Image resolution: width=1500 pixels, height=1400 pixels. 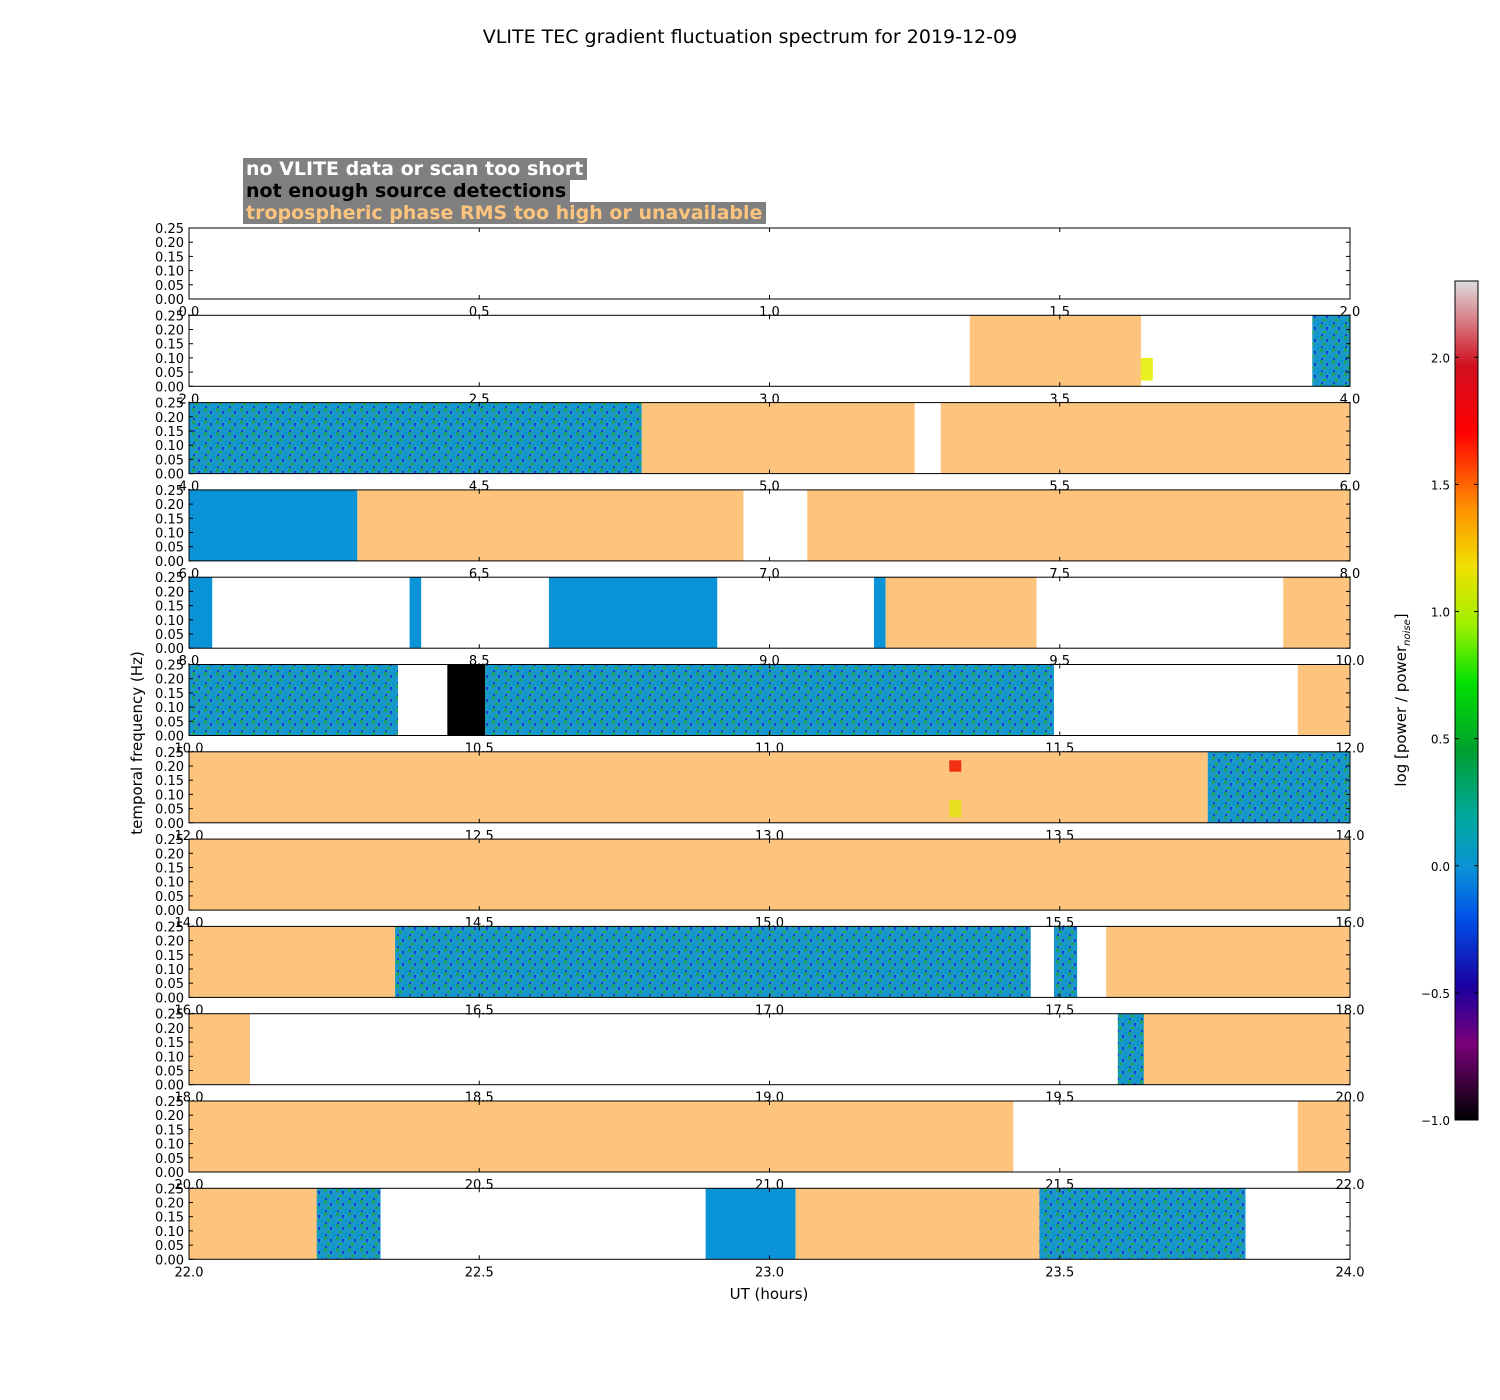 I want to click on panel-0: 0.000.050.100.150.200.250.0 0.5 1.0 1.5 2.0, so click(x=757, y=271).